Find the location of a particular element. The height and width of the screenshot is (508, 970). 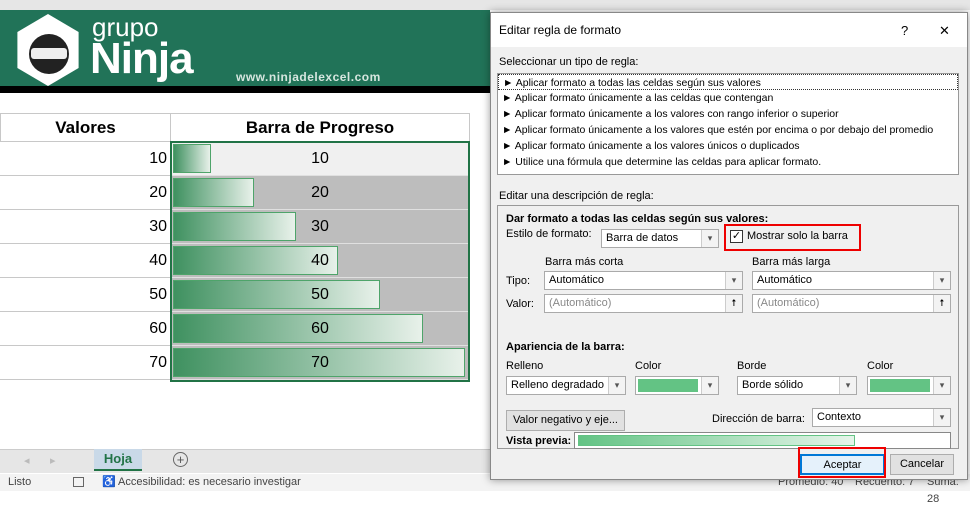

brand-url: www.ninjadelexcel.com is located at coordinates (308, 77).